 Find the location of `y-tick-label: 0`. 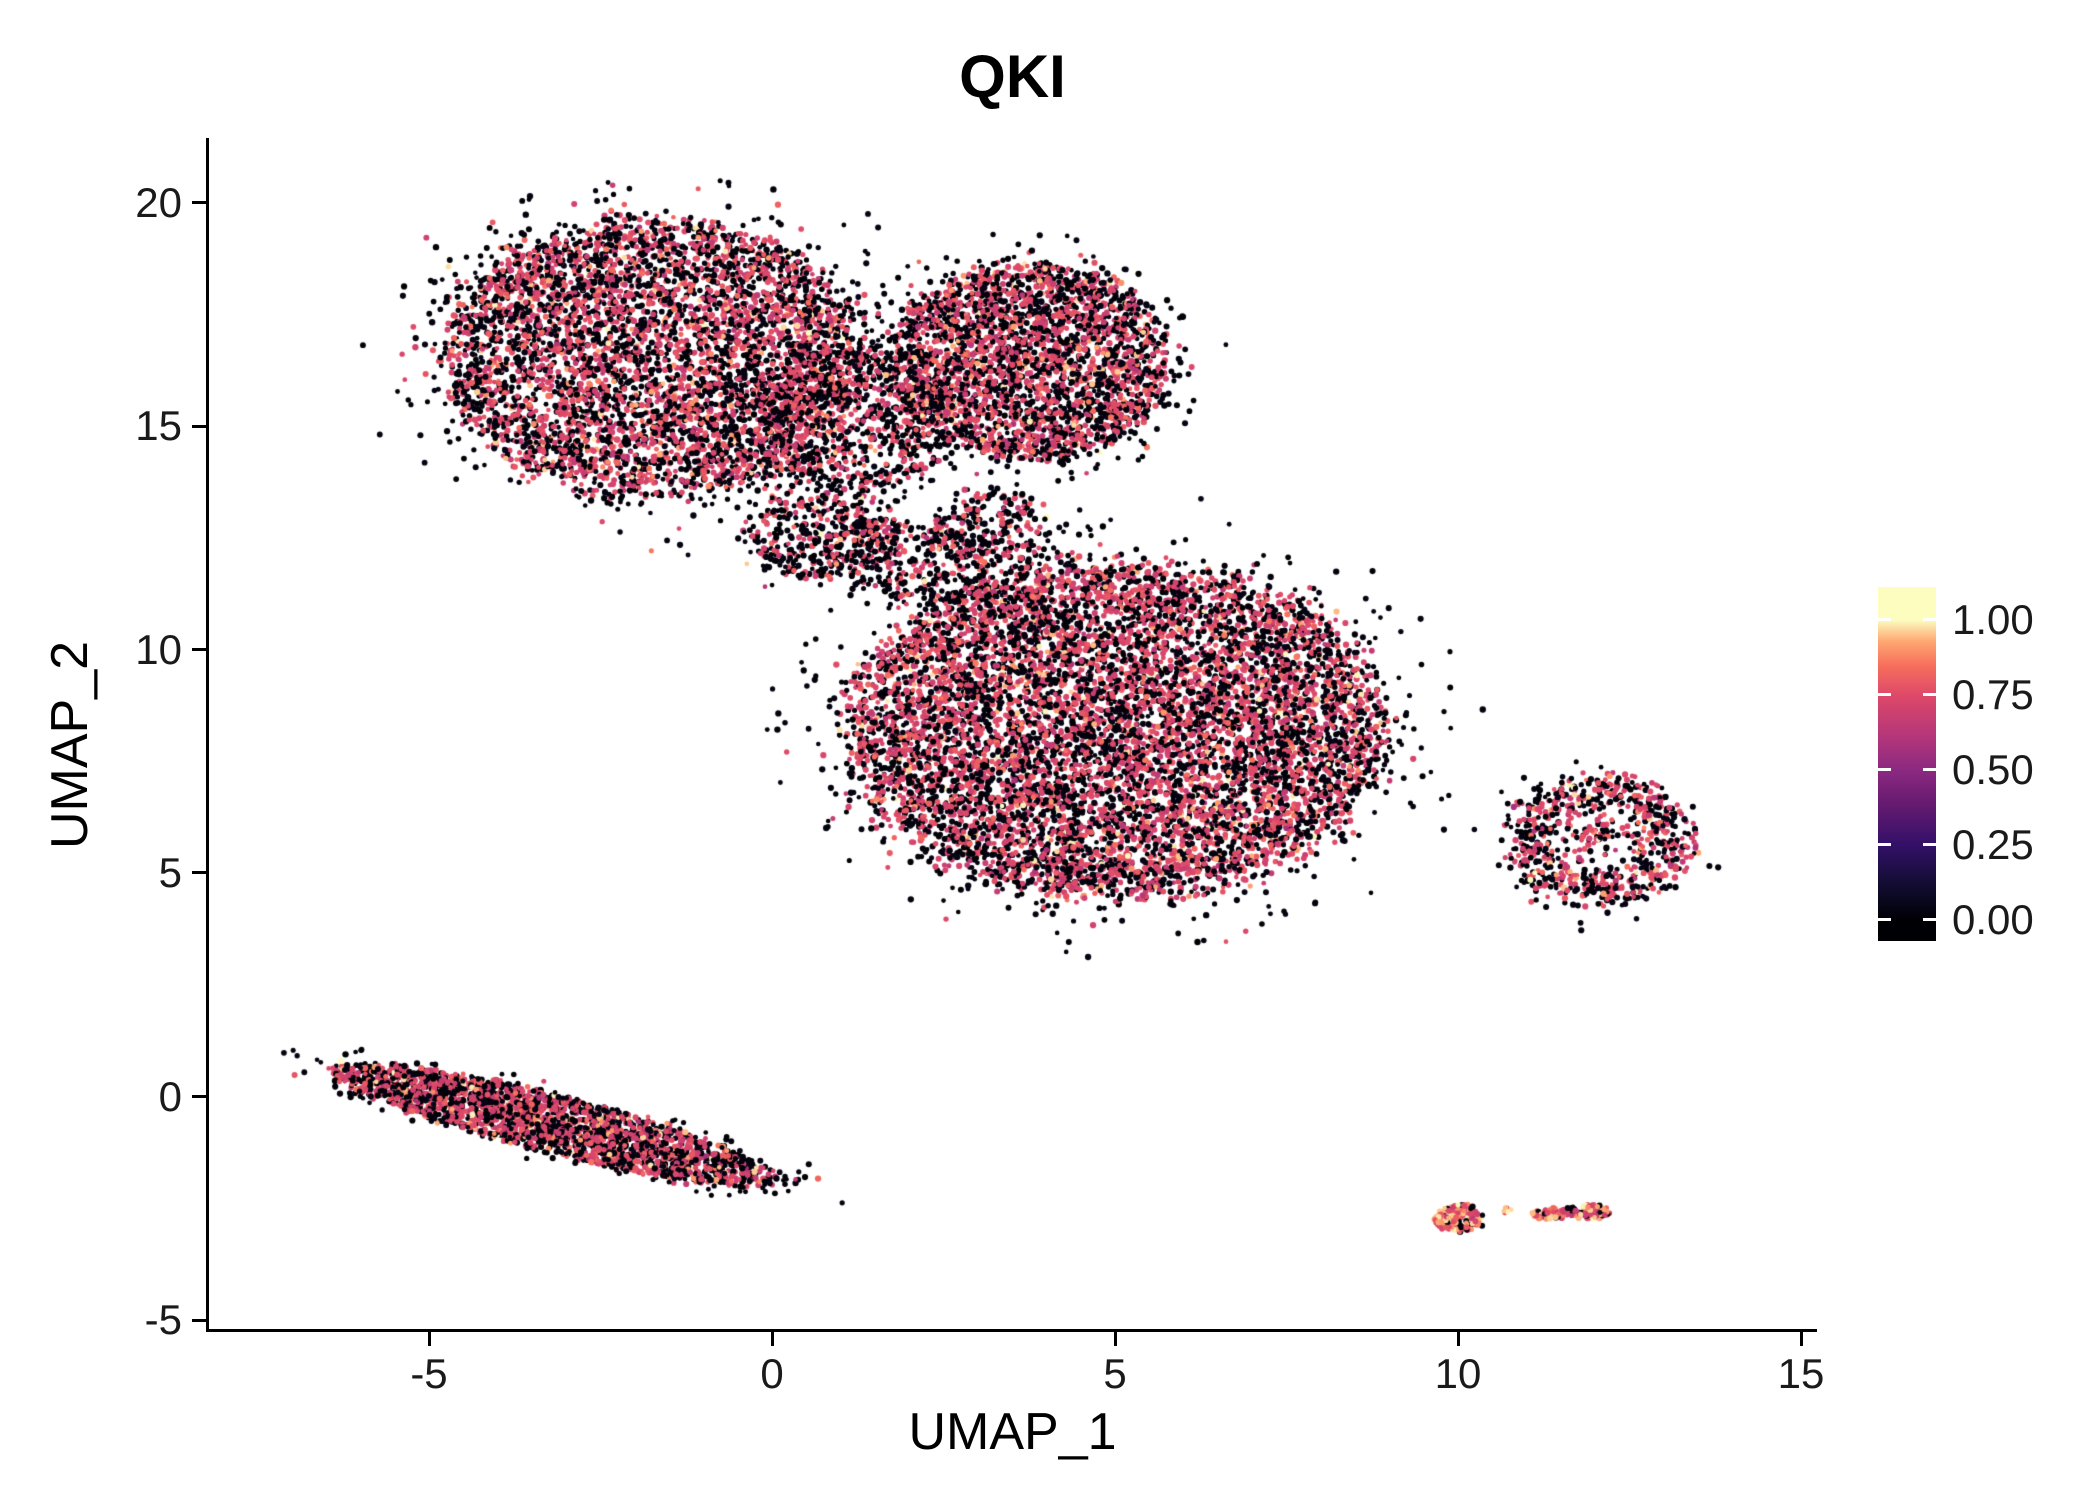

y-tick-label: 0 is located at coordinates (170, 1096).